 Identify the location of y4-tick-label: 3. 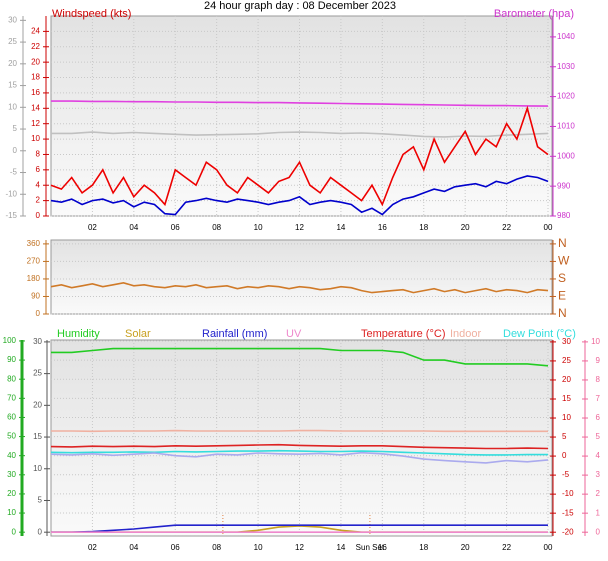
(598, 474).